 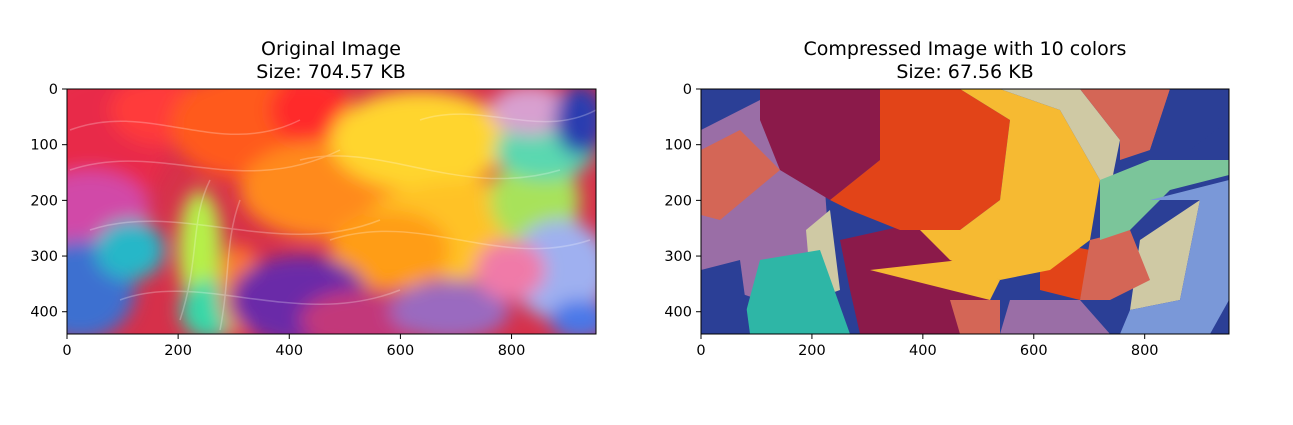 I want to click on original-ytick-label: 400, so click(x=44, y=313).